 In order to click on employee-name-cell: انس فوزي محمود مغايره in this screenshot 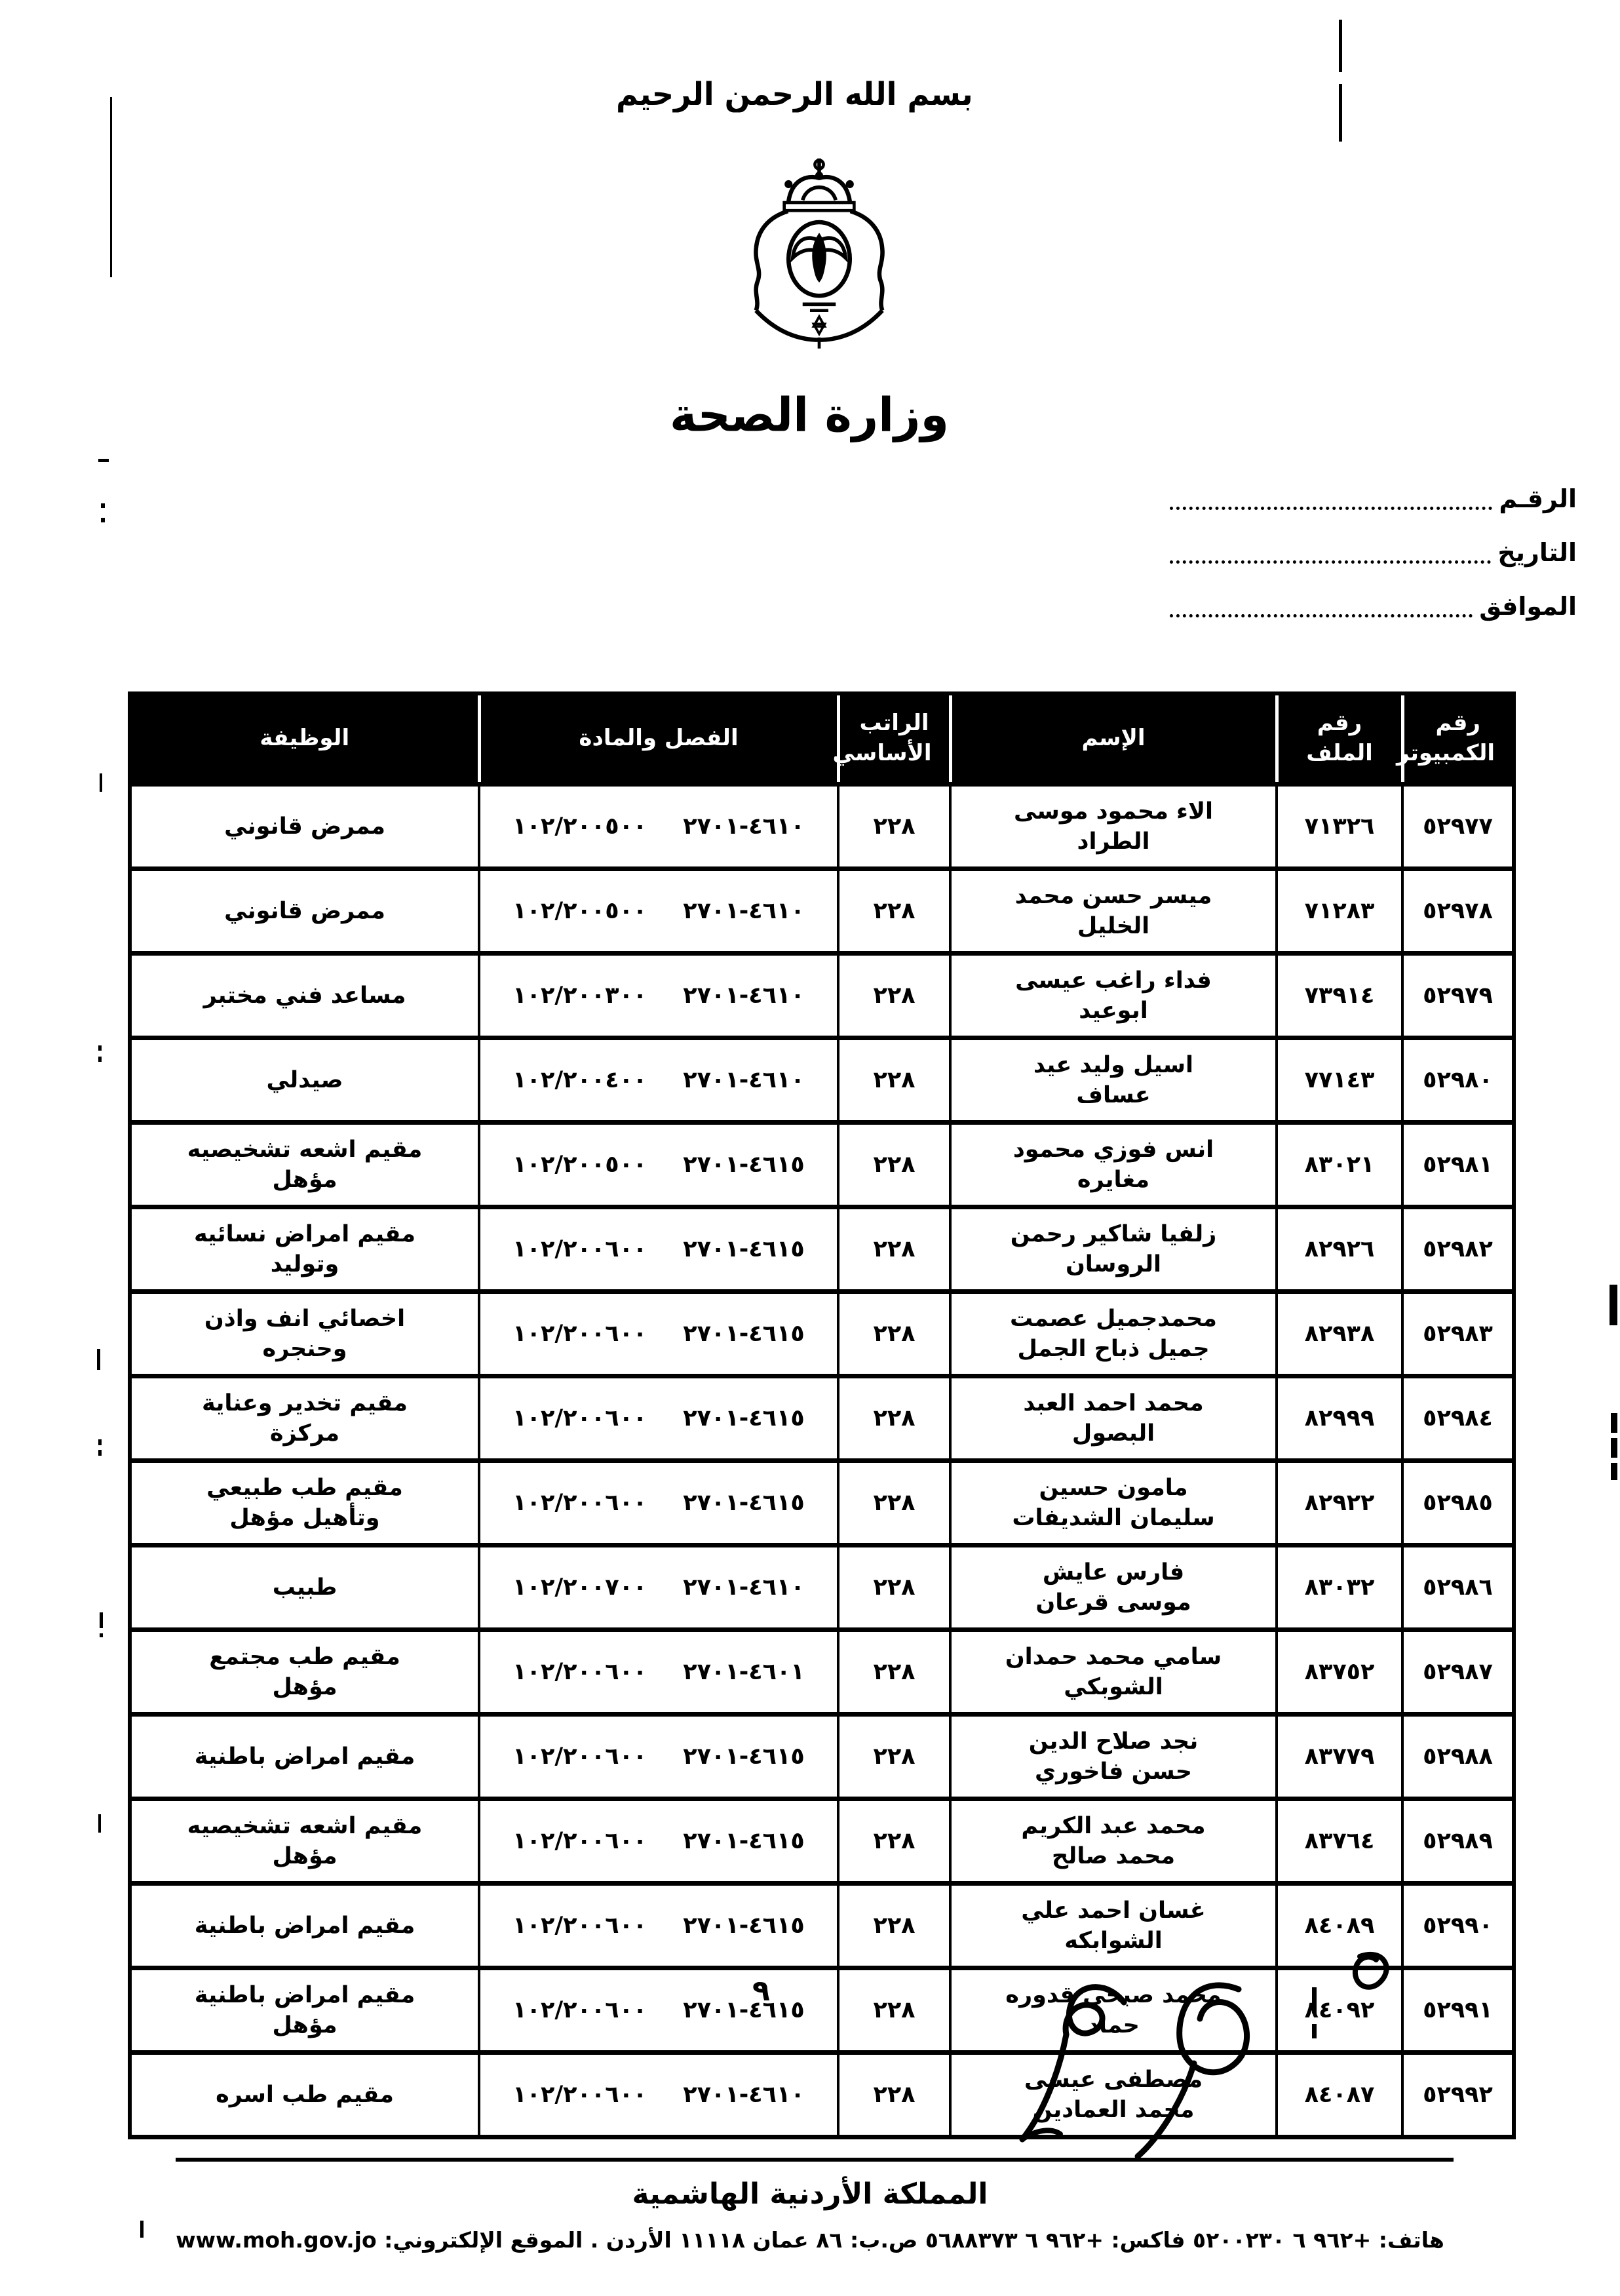, I will do `click(1113, 1164)`.